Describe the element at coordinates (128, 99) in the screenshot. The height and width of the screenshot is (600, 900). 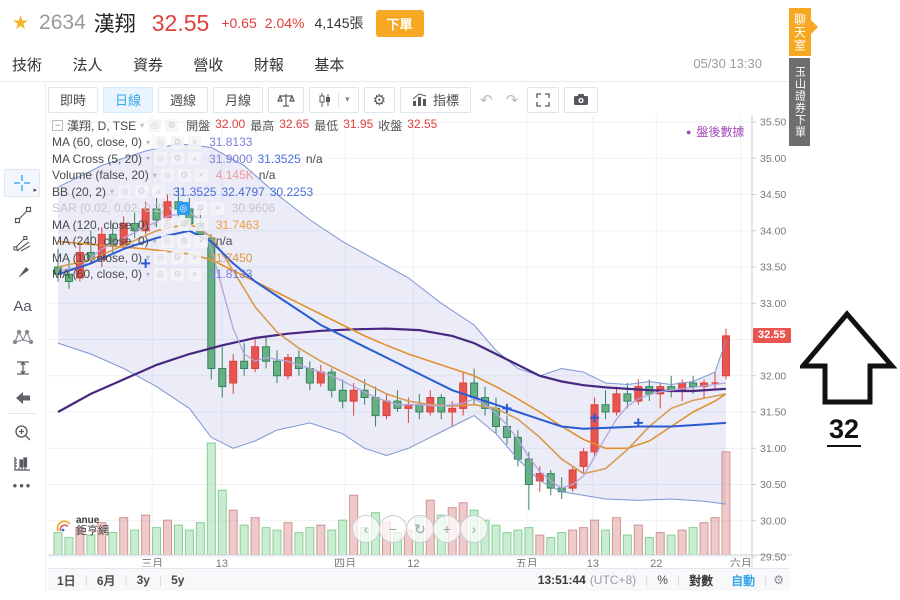
I see `interval-daily-button: 日線` at that location.